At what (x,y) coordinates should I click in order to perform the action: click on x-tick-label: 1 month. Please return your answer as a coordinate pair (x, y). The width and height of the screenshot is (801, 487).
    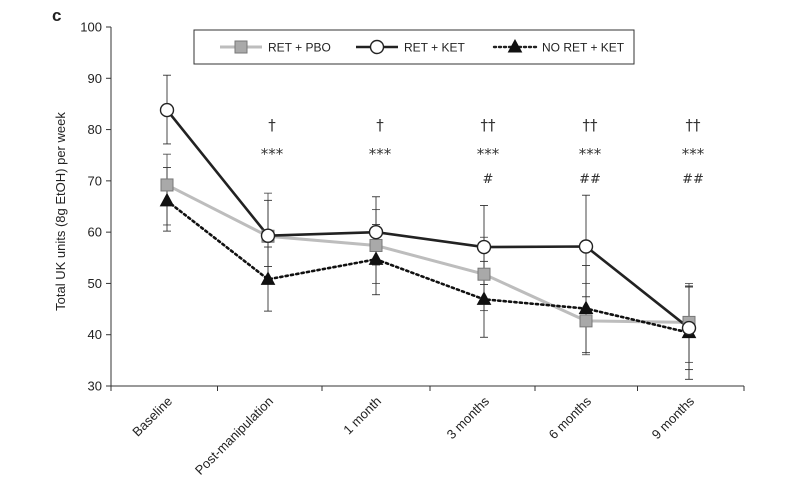
    Looking at the image, I should click on (362, 416).